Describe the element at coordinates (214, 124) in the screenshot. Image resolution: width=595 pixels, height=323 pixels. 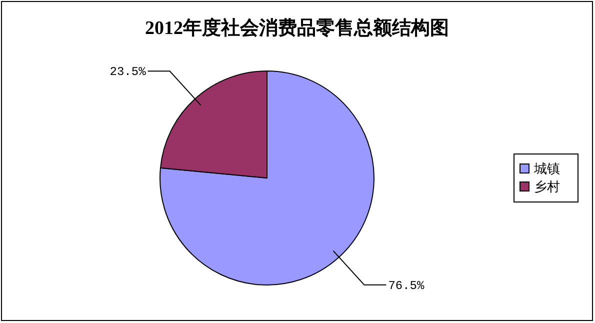
I see `pie-slice` at that location.